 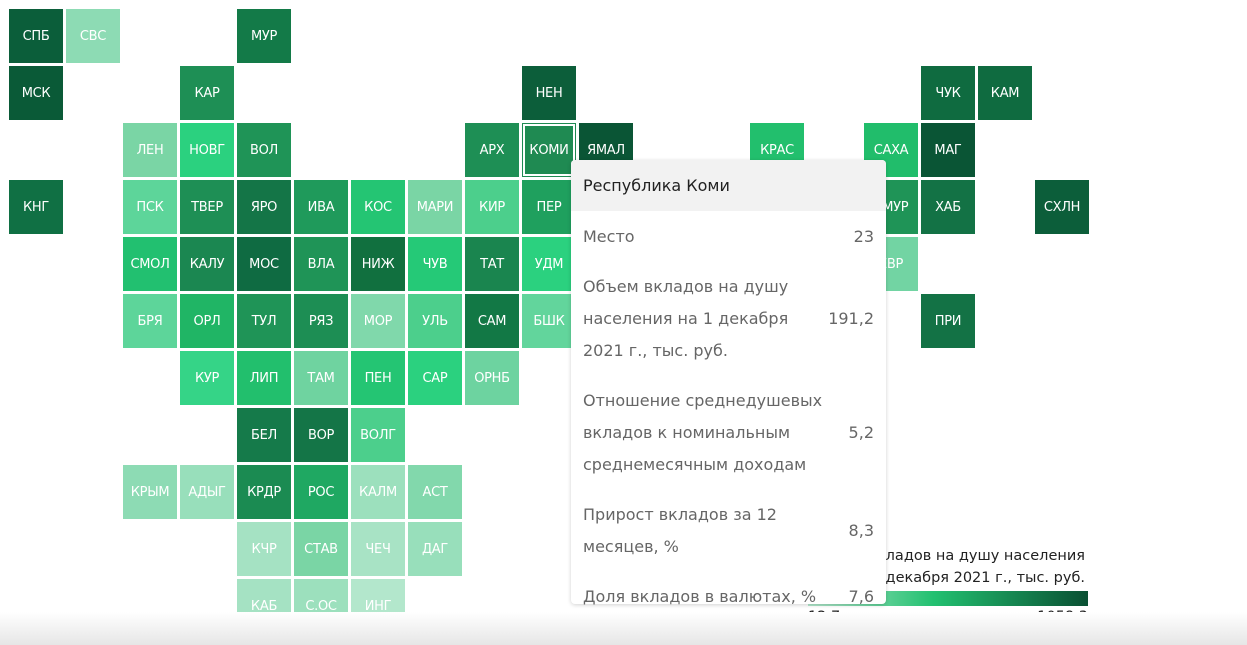 What do you see at coordinates (207, 93) in the screenshot?
I see `region-tile: КАР` at bounding box center [207, 93].